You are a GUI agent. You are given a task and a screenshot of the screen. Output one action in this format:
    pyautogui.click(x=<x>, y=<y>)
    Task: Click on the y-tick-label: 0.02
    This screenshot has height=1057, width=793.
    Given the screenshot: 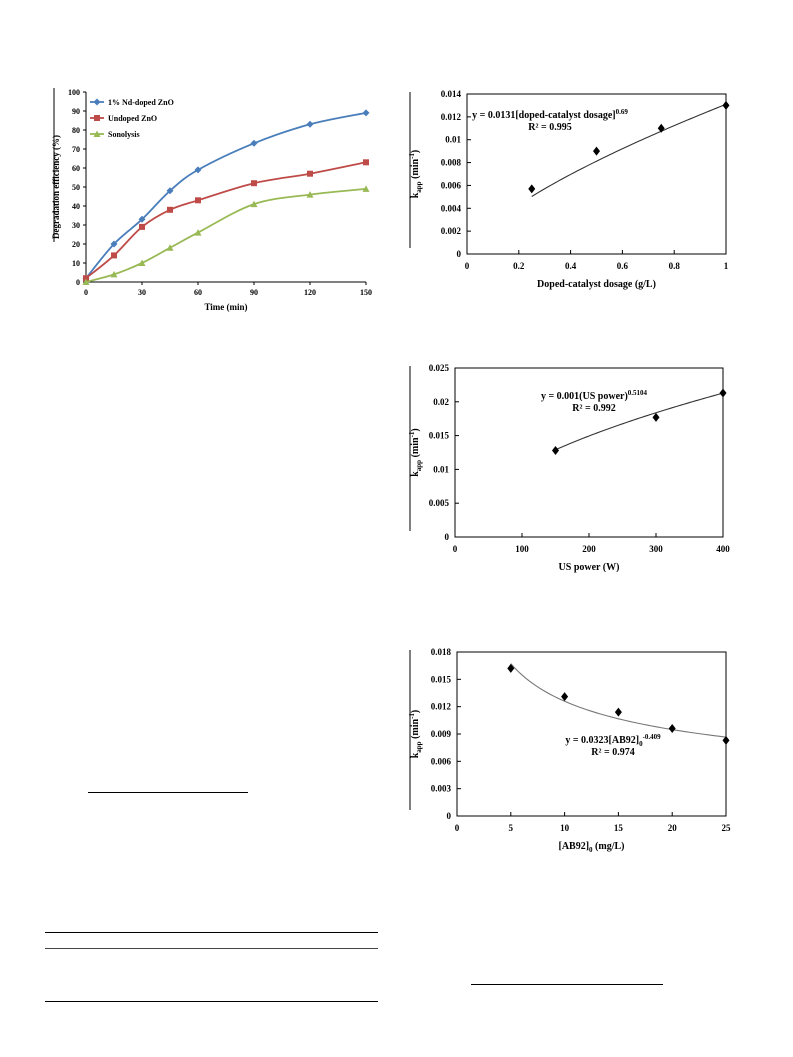 What is the action you would take?
    pyautogui.click(x=441, y=402)
    